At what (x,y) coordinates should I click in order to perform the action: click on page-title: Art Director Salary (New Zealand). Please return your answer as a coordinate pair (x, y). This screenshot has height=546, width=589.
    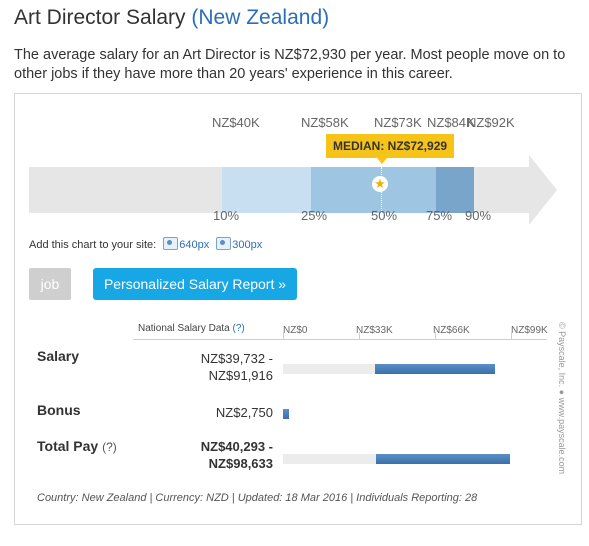
    Looking at the image, I should click on (171, 18).